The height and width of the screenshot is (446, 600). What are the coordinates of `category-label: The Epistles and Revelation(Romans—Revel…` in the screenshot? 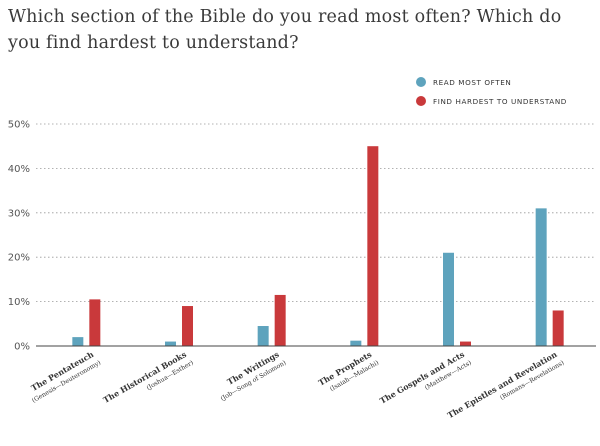 It's located at (505, 384).